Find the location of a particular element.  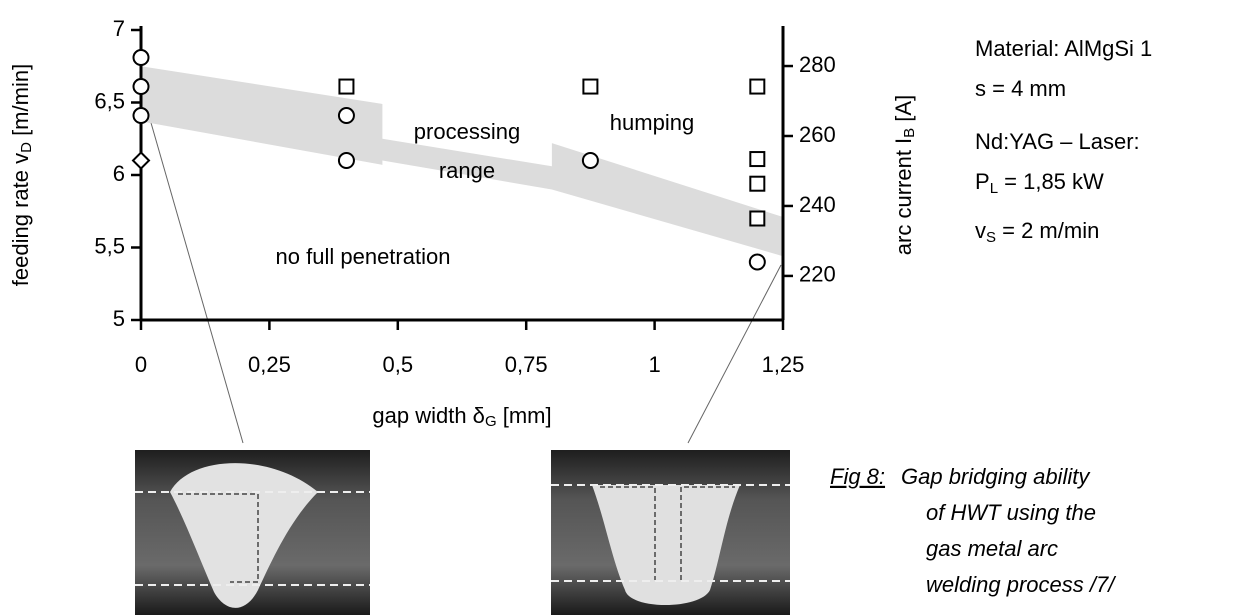

info-line: Material: AlMgSi 1 is located at coordinates (1063, 48).